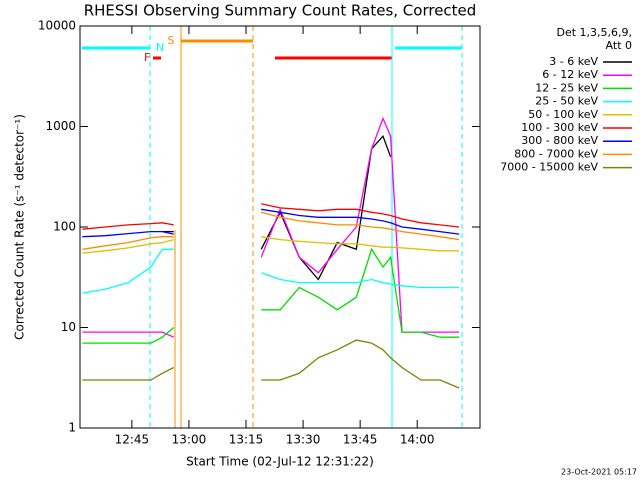 The height and width of the screenshot is (480, 640). Describe the element at coordinates (20, 227) in the screenshot. I see `y-axis-label: Corrected Count Rate (s⁻¹ detector⁻¹)` at that location.